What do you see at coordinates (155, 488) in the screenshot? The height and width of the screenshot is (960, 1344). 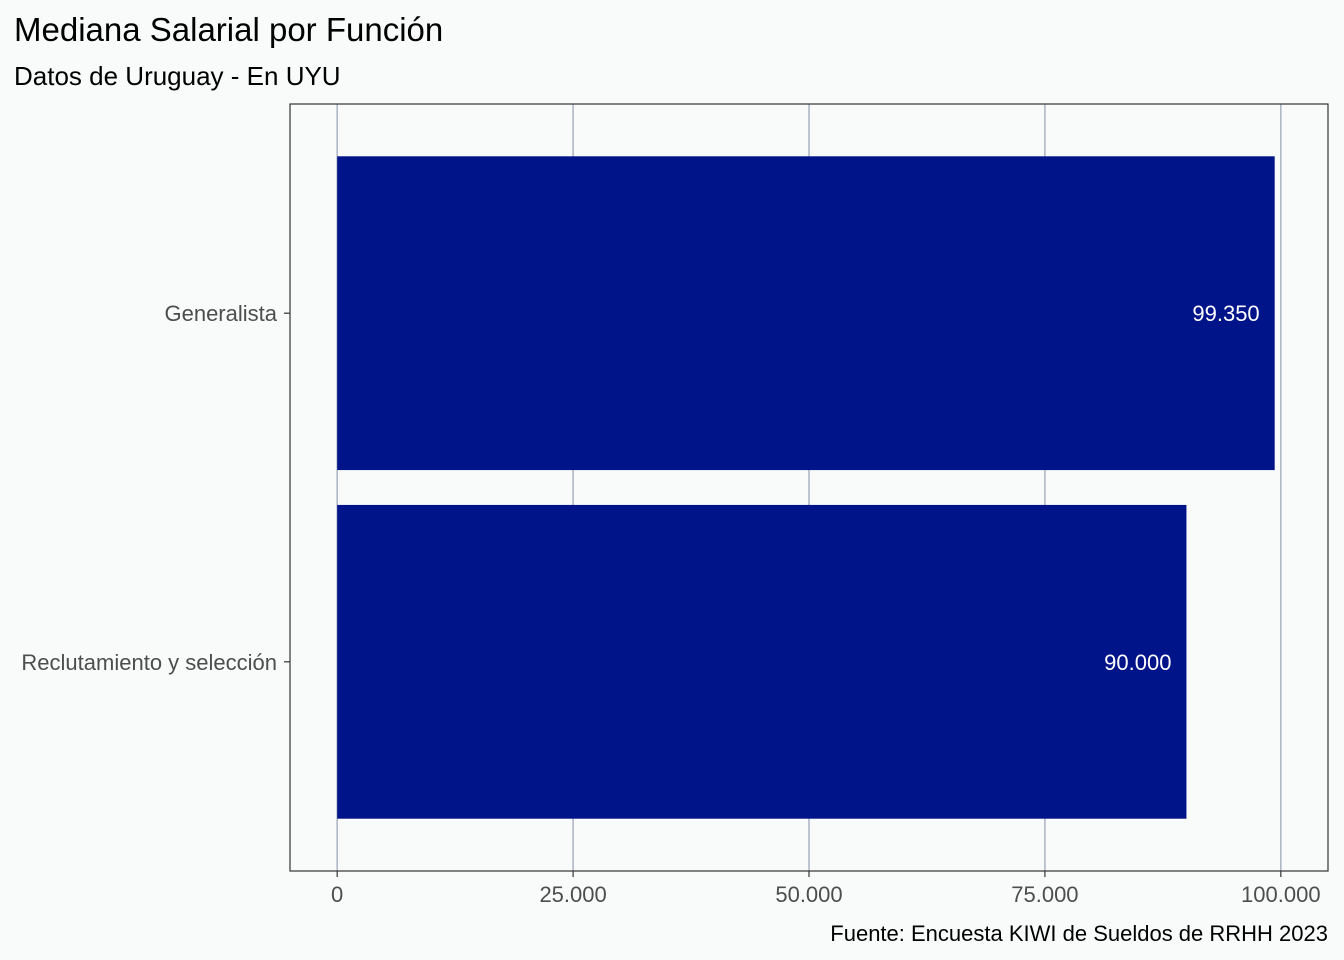 I see `y-axis: Generalista Reclutamiento y selección` at bounding box center [155, 488].